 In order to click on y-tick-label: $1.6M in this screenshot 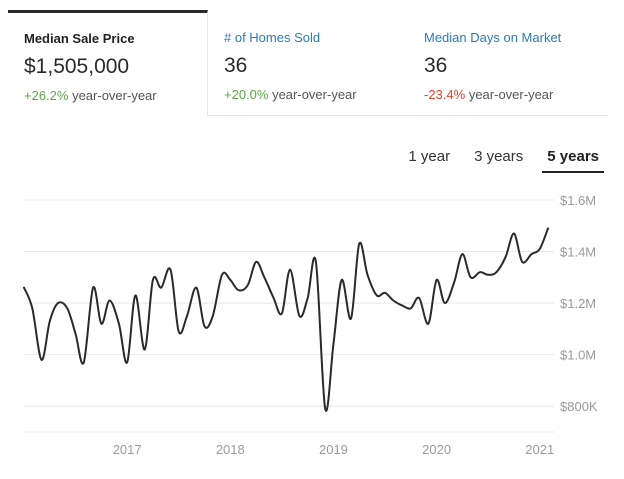, I will do `click(578, 200)`.